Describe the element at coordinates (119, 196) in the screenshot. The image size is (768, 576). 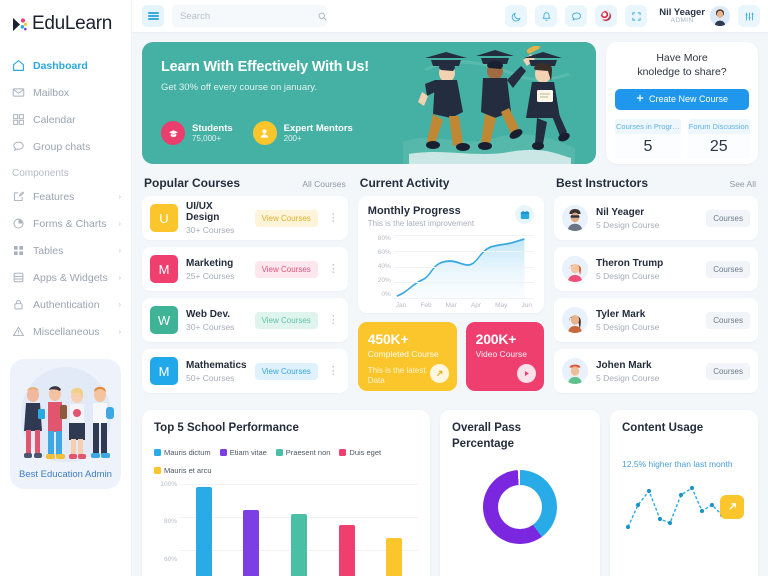
I see `chevron-right-icon: ›` at that location.